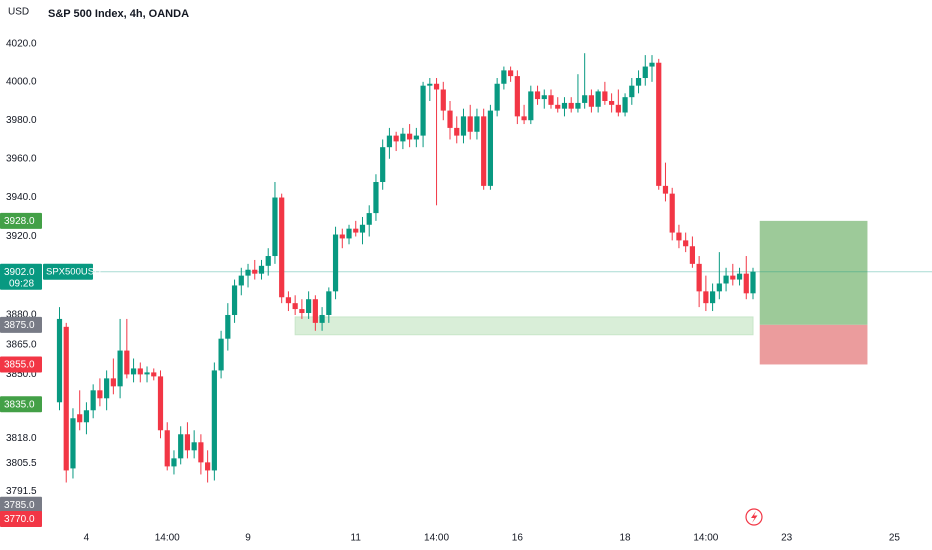 This screenshot has height=550, width=932. Describe the element at coordinates (21, 438) in the screenshot. I see `y-tick-label: 3818.0` at that location.